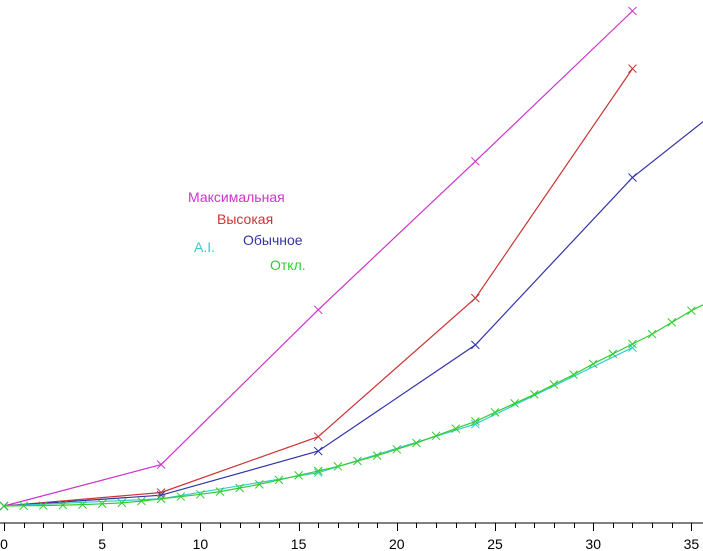  Describe the element at coordinates (397, 543) in the screenshot. I see `x-tick-label: 20` at that location.